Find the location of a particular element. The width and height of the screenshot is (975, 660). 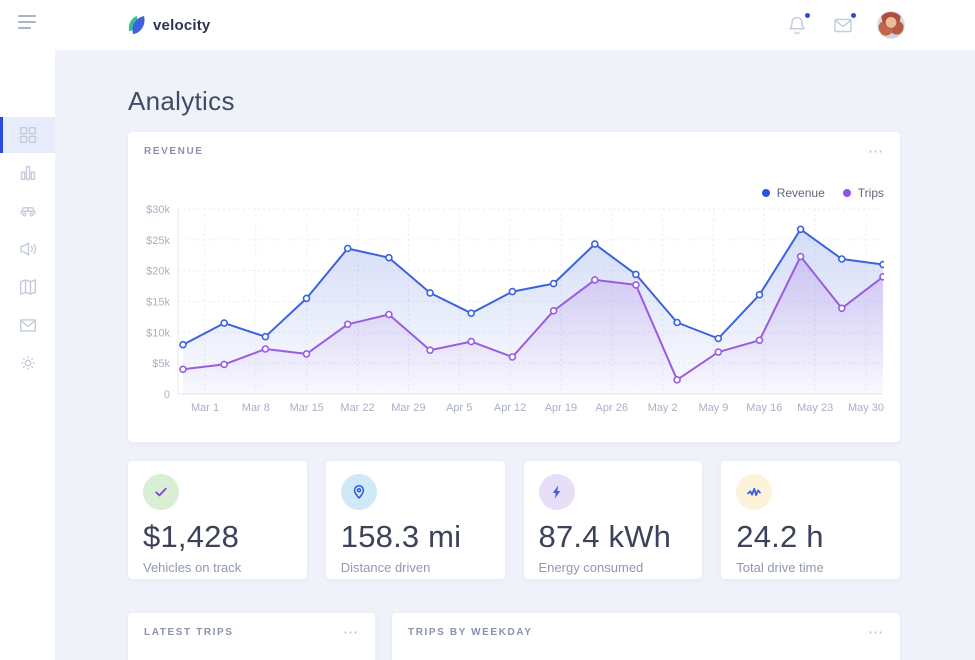

latest-trips-card: LATEST TRIPS ⋯ is located at coordinates (251, 636).